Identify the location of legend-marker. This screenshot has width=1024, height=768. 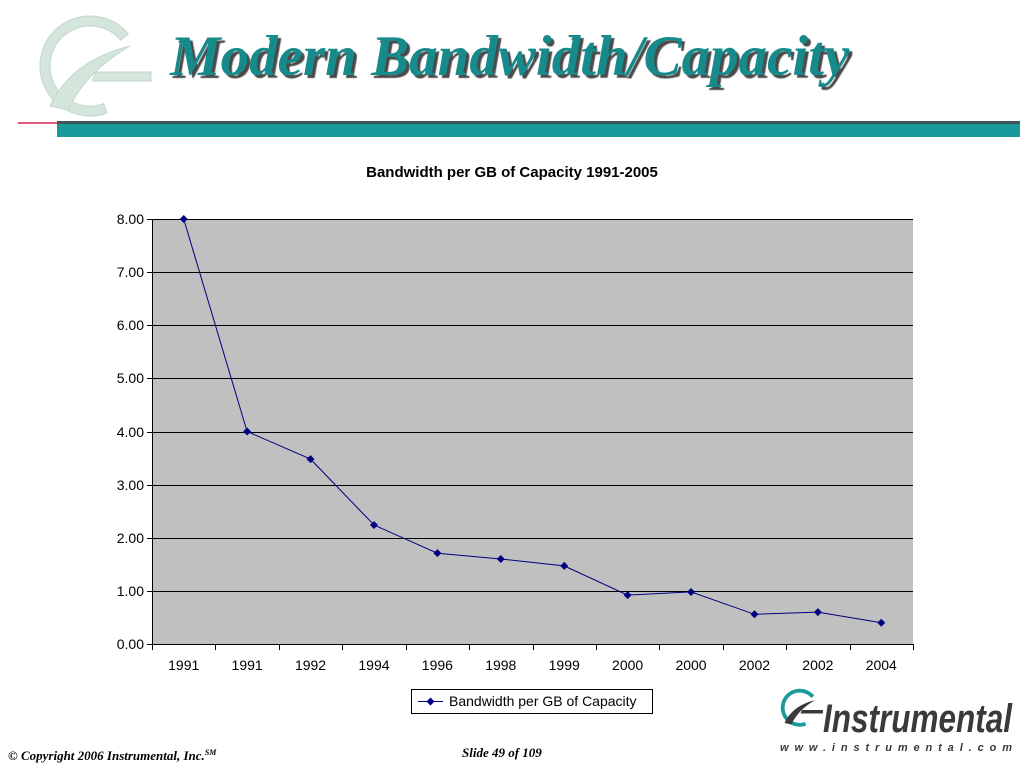
(430, 701).